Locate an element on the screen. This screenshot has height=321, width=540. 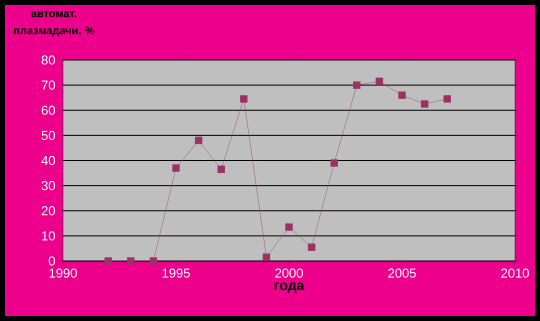
y-tick-label: 20 is located at coordinates (48, 211).